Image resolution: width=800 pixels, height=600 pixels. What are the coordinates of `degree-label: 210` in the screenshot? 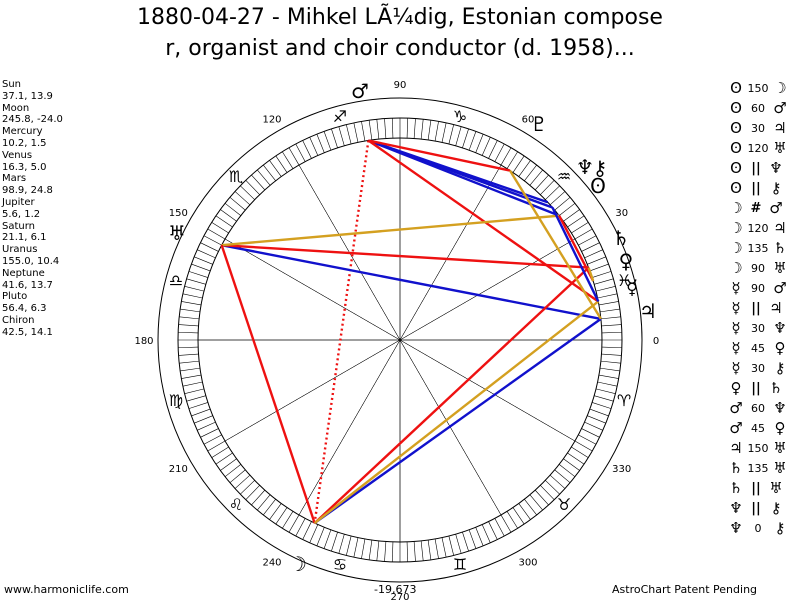 It's located at (178, 469).